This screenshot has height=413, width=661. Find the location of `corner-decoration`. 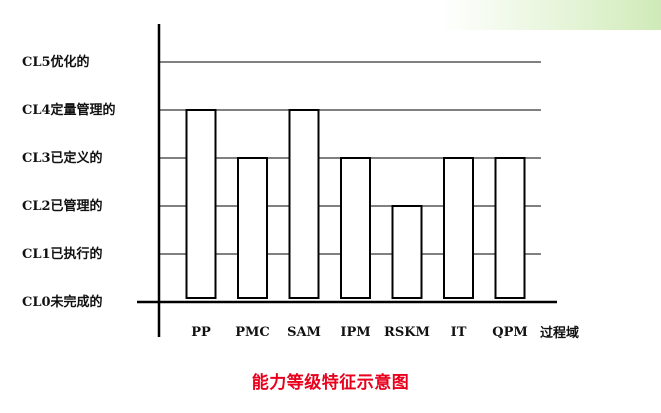

corner-decoration is located at coordinates (551, 15).